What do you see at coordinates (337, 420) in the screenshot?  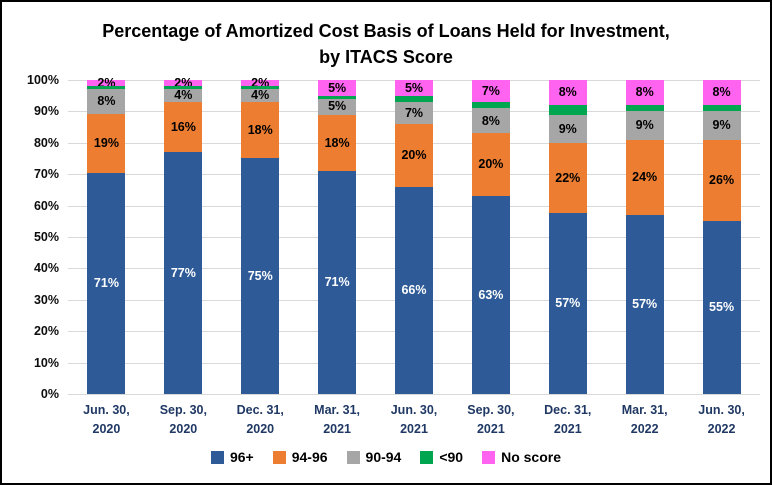 I see `x-axis-label: Mar. 31, 2021` at bounding box center [337, 420].